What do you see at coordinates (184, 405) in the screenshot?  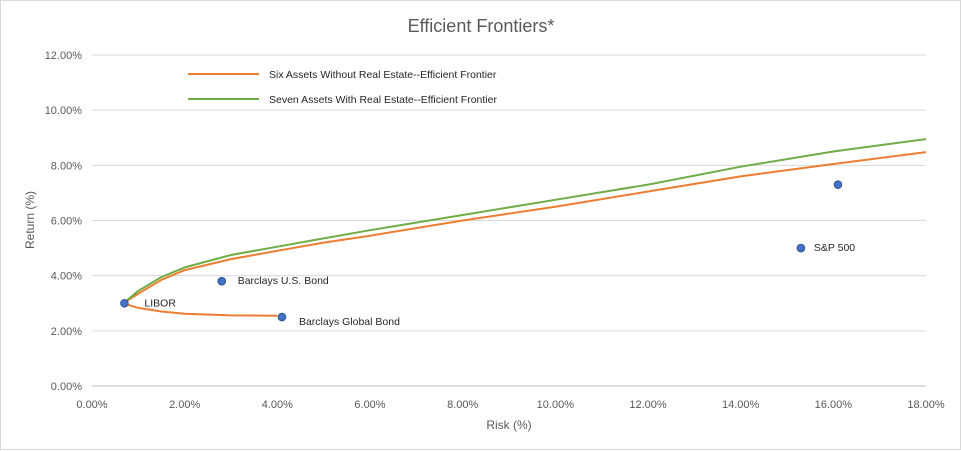 I see `x-tick-label: 2.00%` at bounding box center [184, 405].